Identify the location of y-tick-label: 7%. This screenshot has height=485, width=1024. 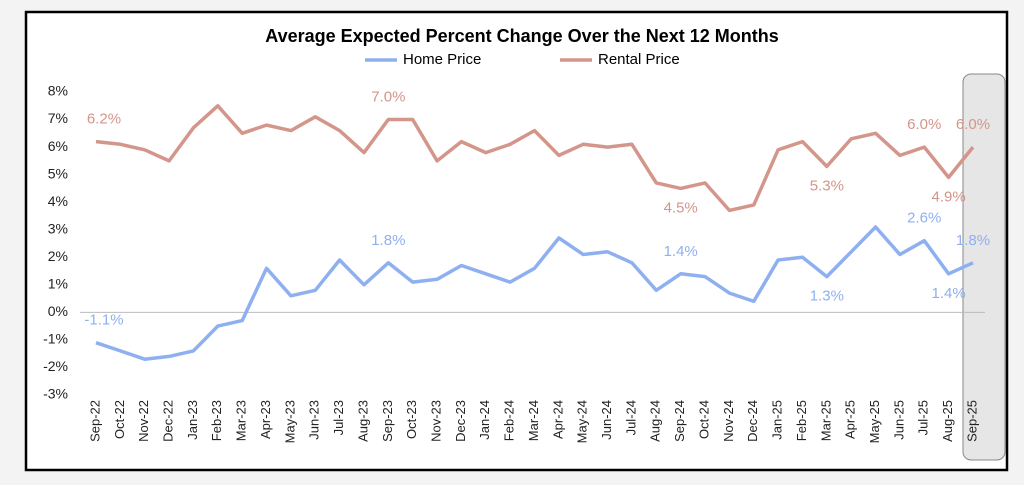
(58, 118).